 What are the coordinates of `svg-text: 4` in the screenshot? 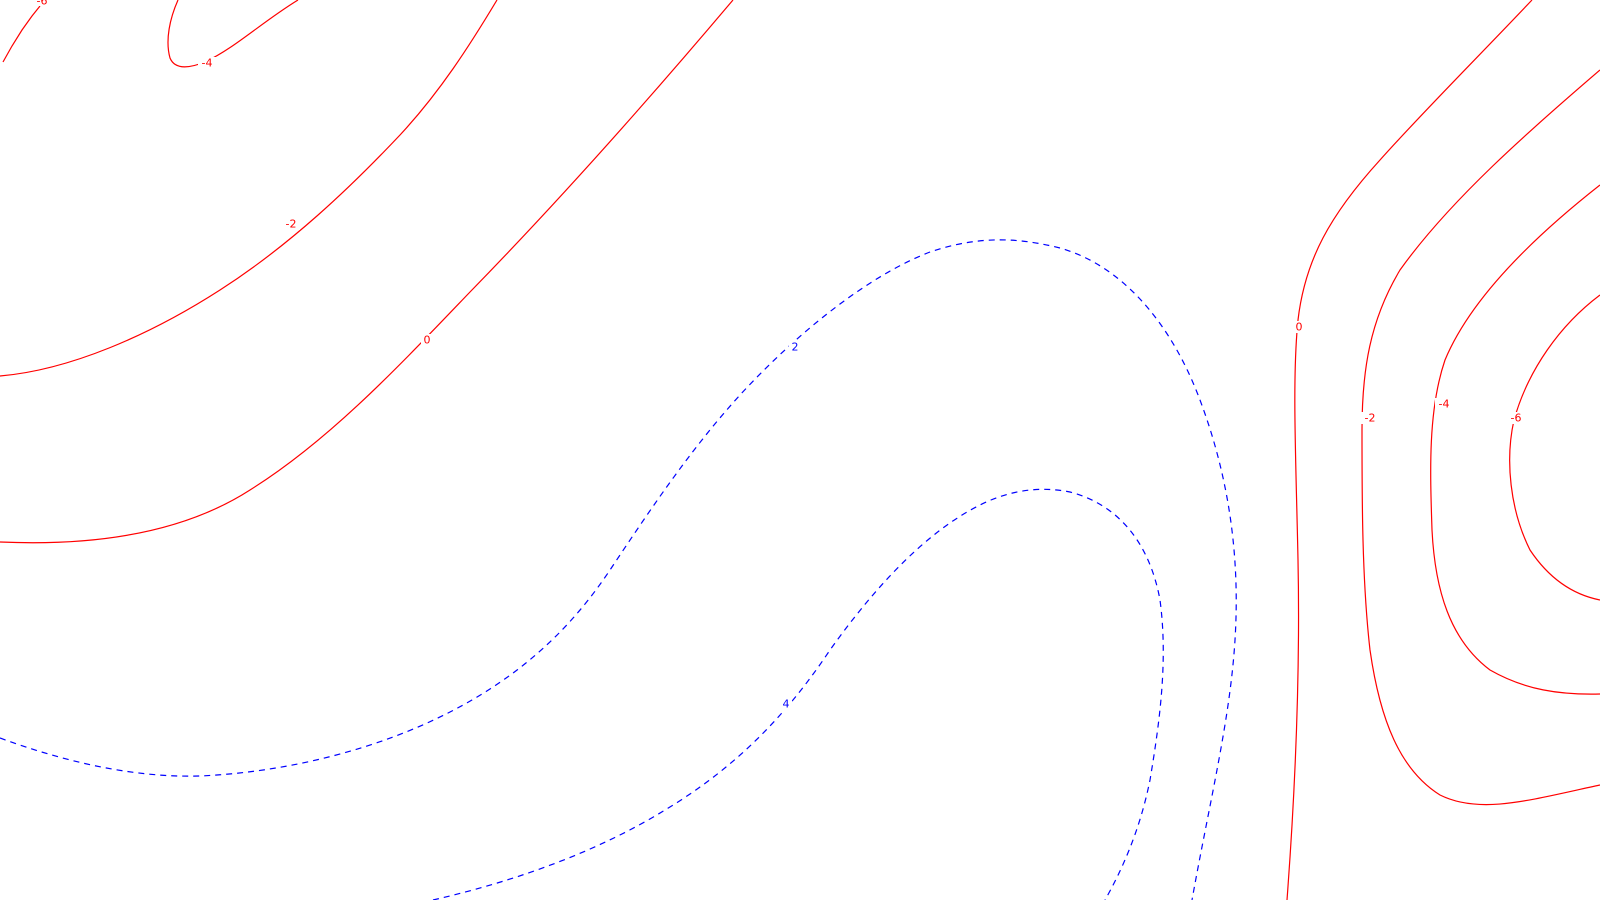 It's located at (786, 704).